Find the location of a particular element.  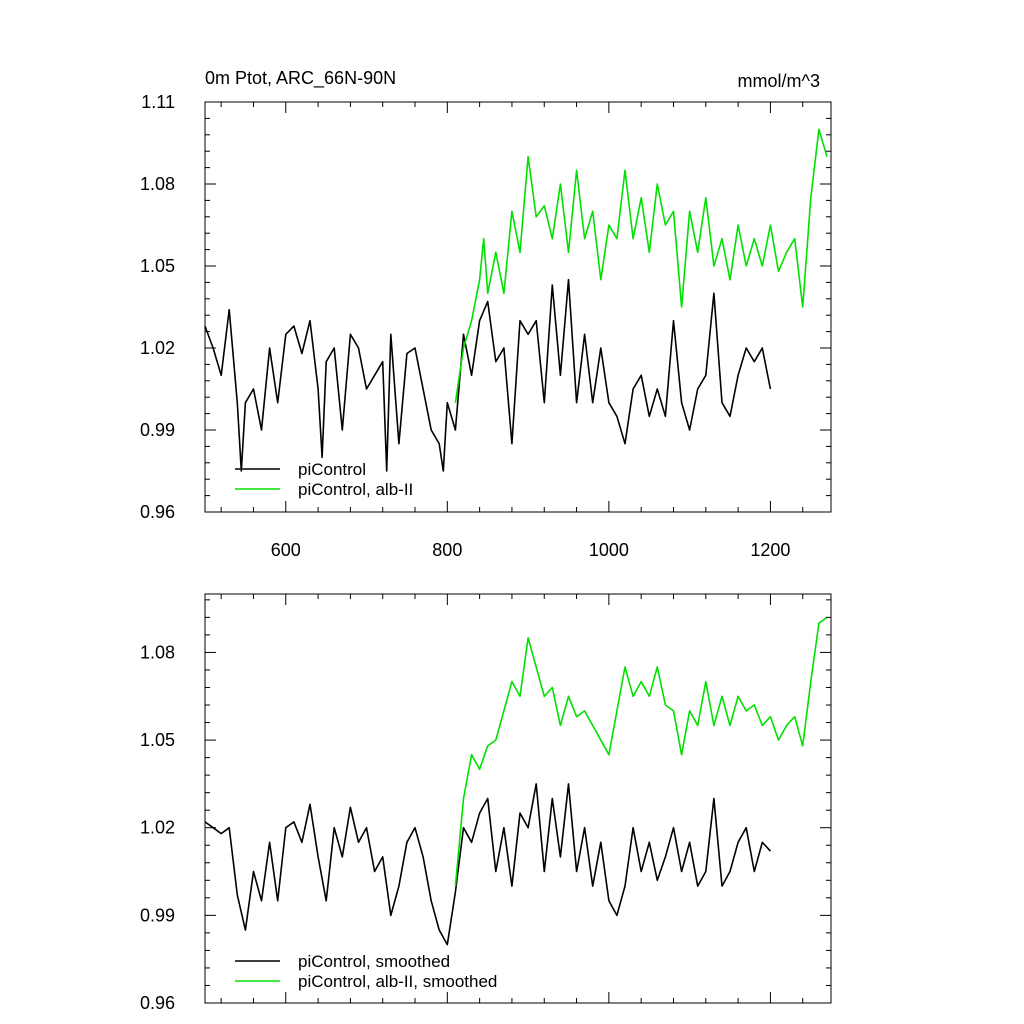

x-tick-label: 1200 is located at coordinates (770, 550).